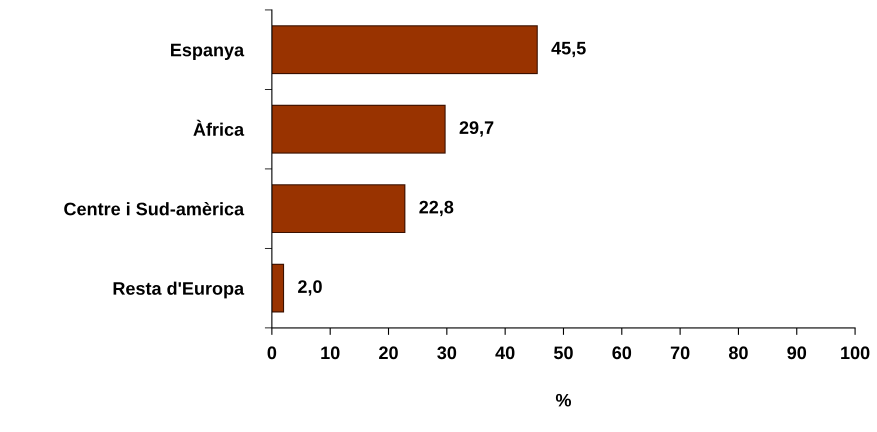 Image resolution: width=877 pixels, height=432 pixels. Describe the element at coordinates (680, 353) in the screenshot. I see `x-tick-label: 70` at that location.